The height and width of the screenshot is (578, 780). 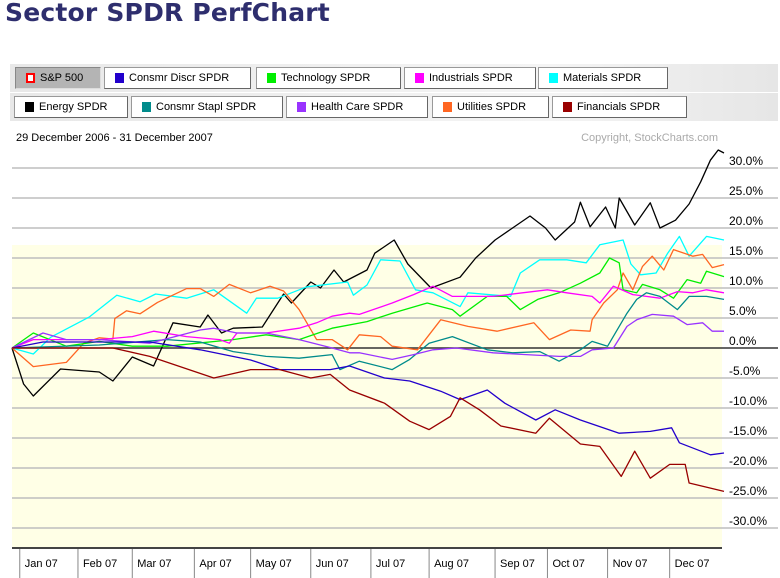 I want to click on x-tick-label: Jun 07, so click(x=332, y=564).